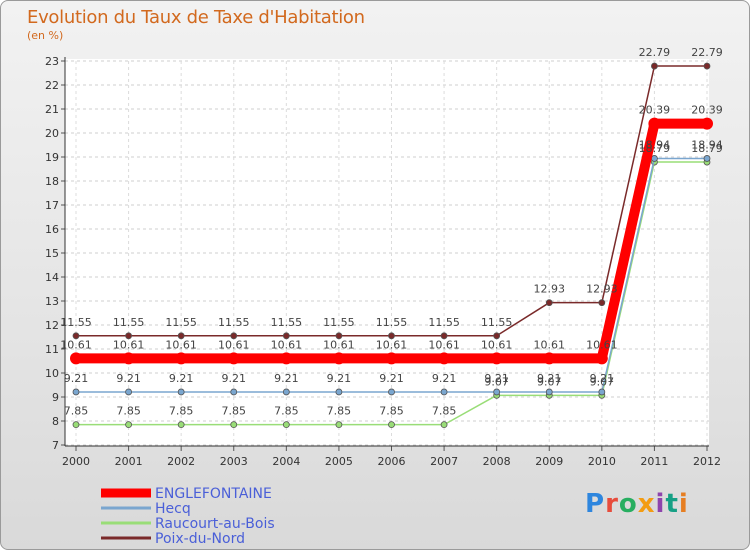  What do you see at coordinates (672, 504) in the screenshot?
I see `logo-letter: t` at bounding box center [672, 504].